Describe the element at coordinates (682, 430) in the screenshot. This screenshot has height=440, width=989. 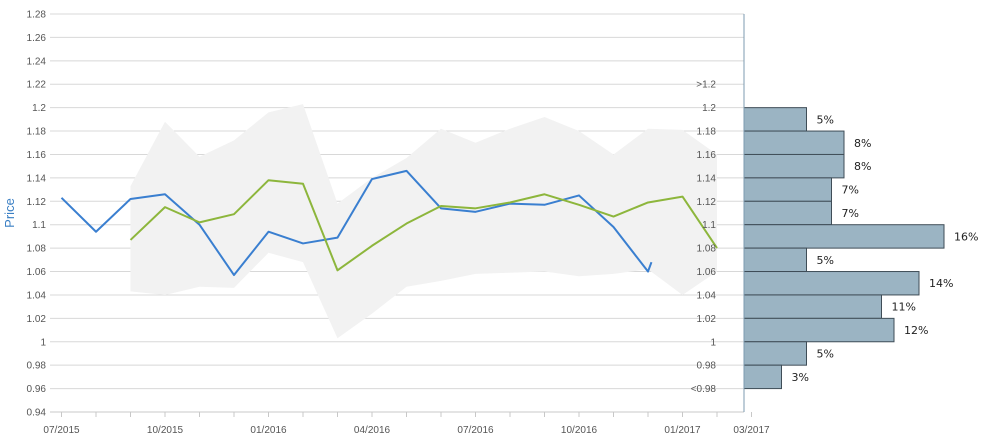
I see `x-tick-label: 01/2017` at that location.